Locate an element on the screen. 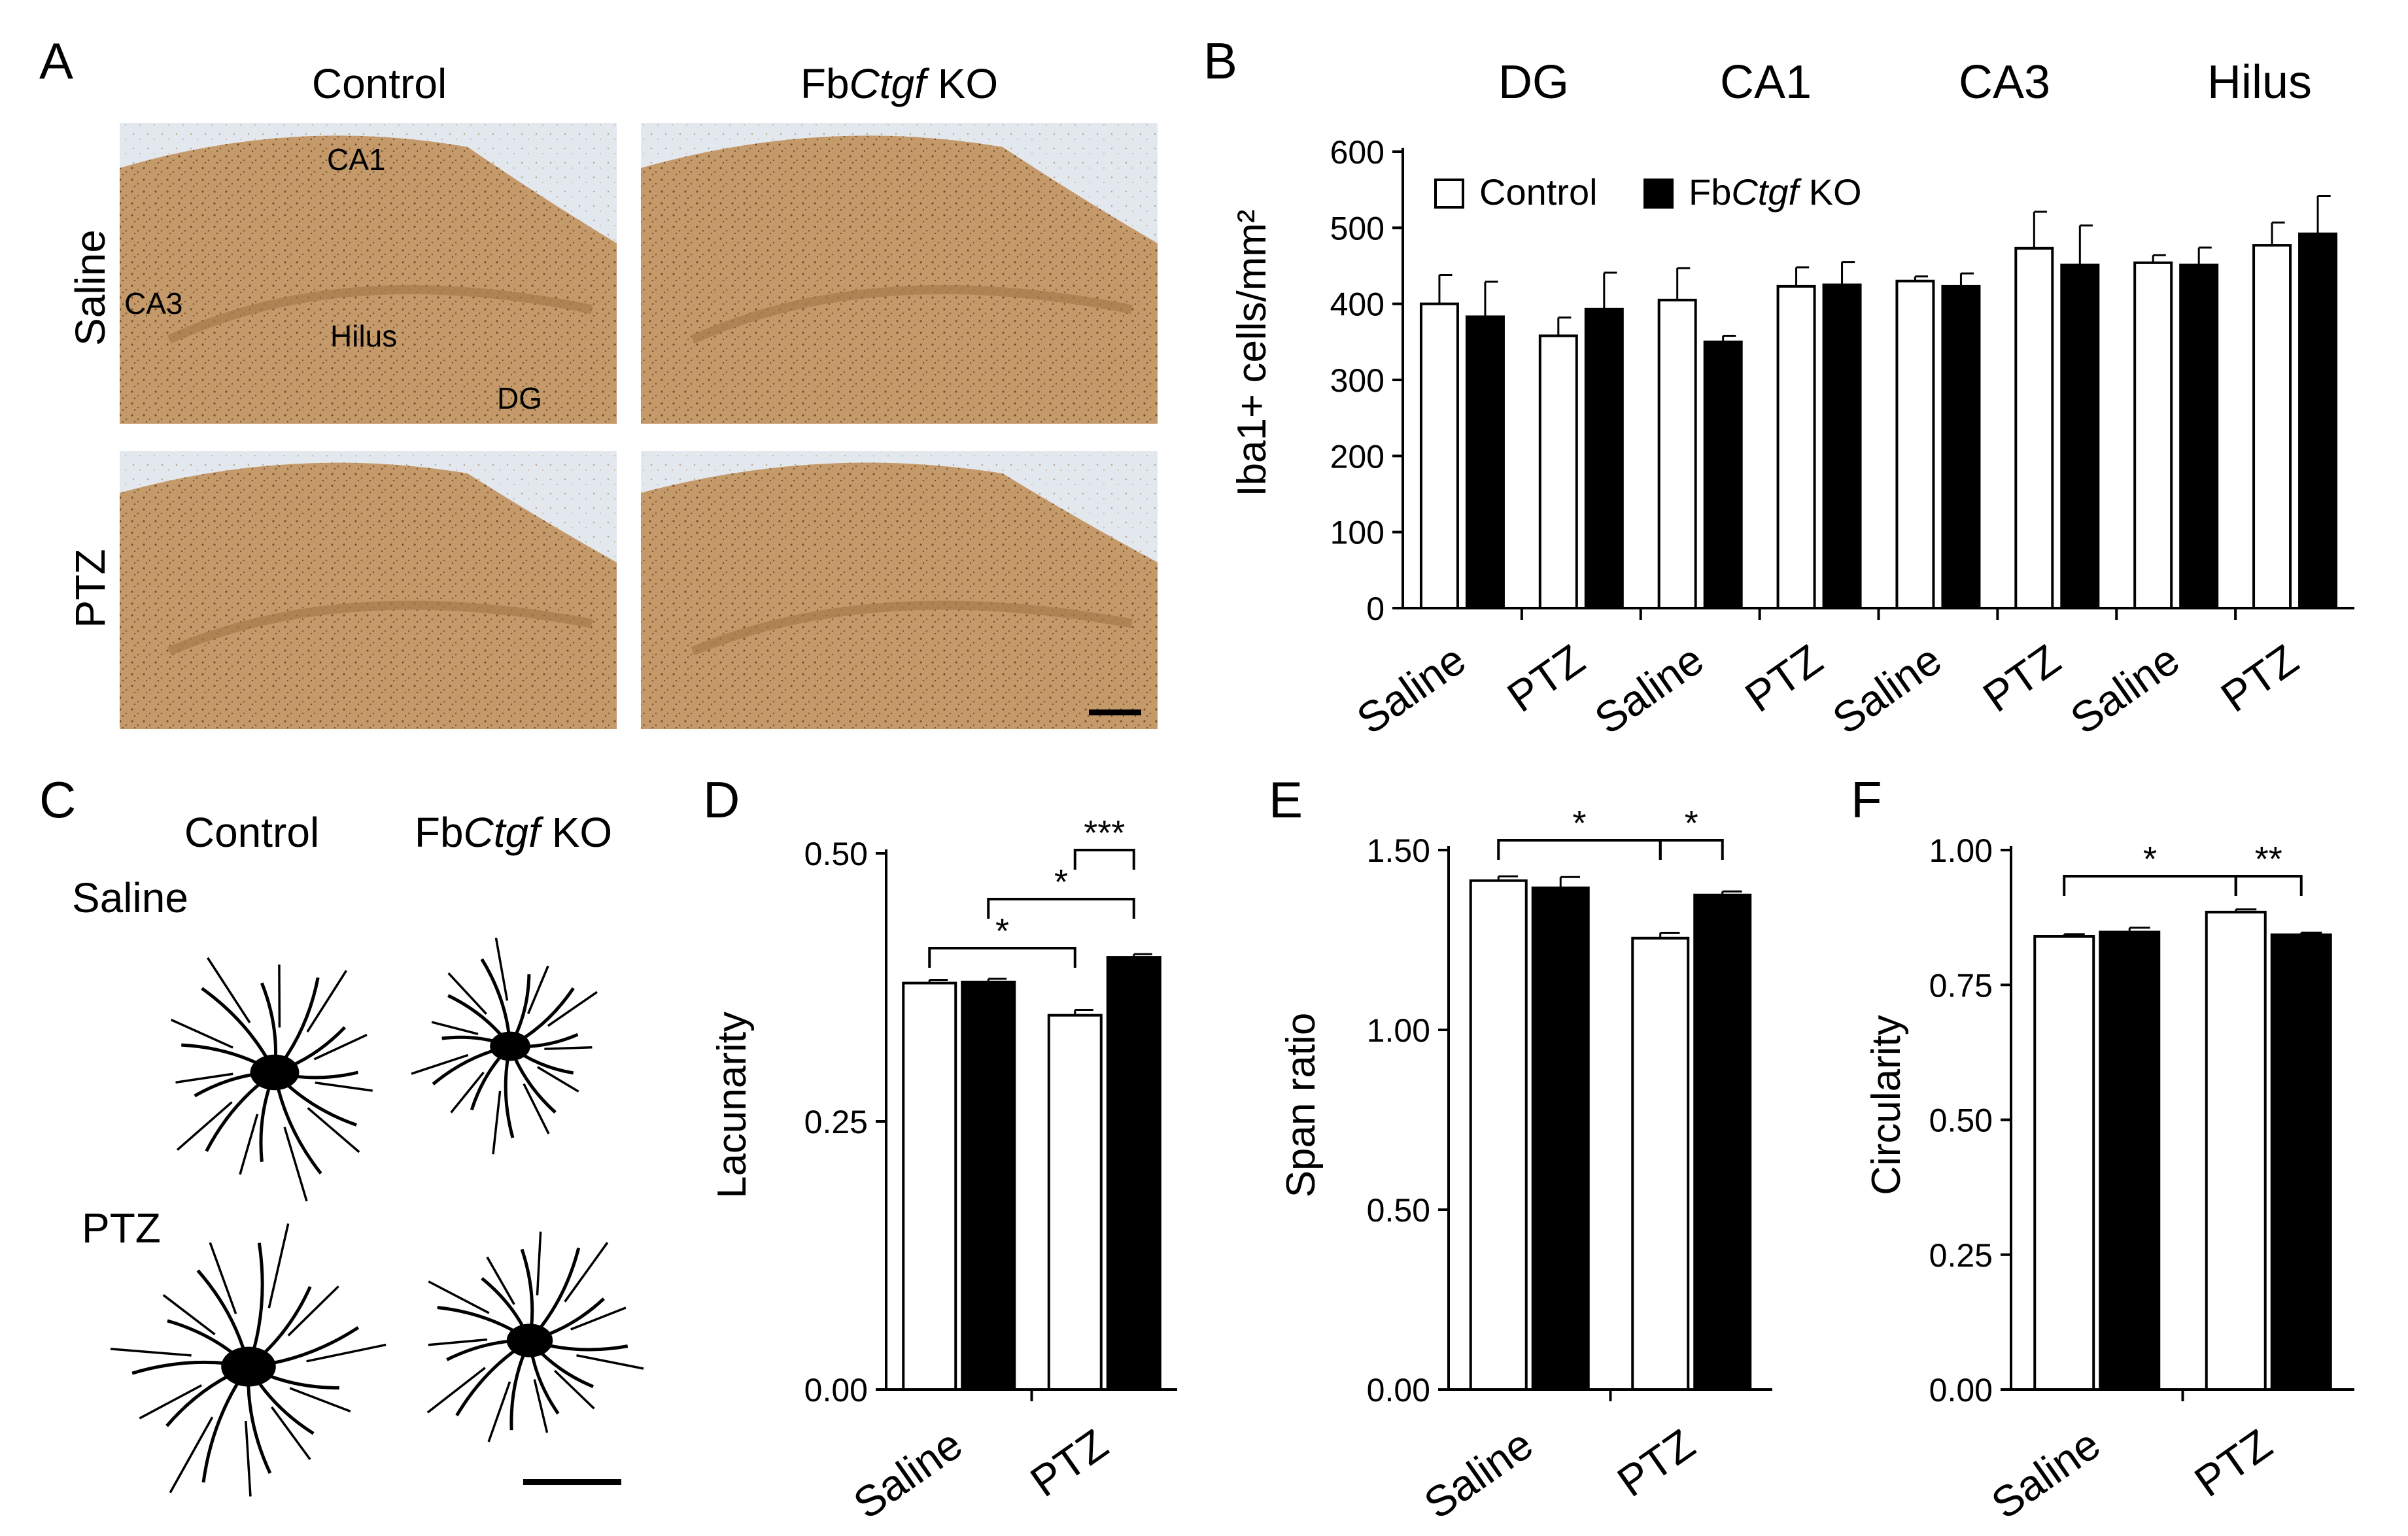 The image size is (2408, 1536). scale-bar-a is located at coordinates (1115, 712).